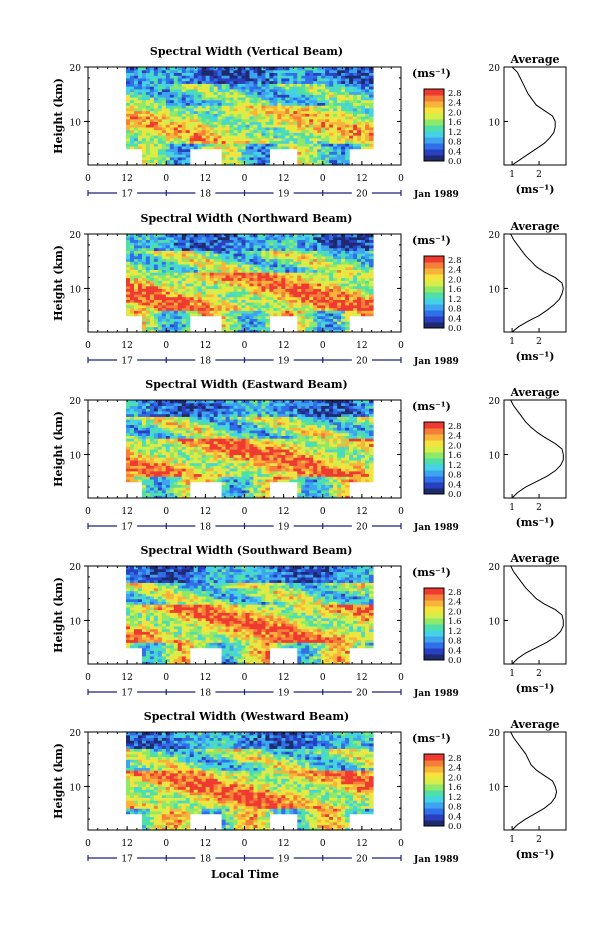  What do you see at coordinates (250, 283) in the screenshot?
I see `heatmap-field` at bounding box center [250, 283].